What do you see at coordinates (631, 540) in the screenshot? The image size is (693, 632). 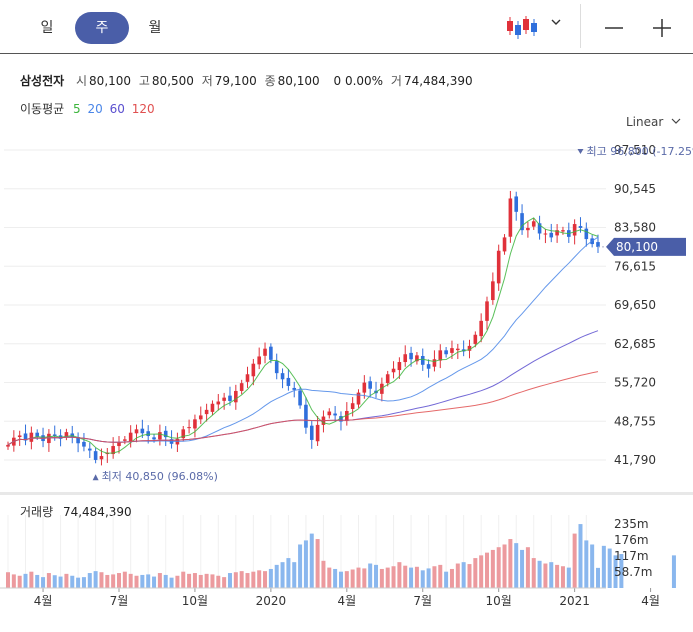 I see `volume-tick-label: 176m` at bounding box center [631, 540].